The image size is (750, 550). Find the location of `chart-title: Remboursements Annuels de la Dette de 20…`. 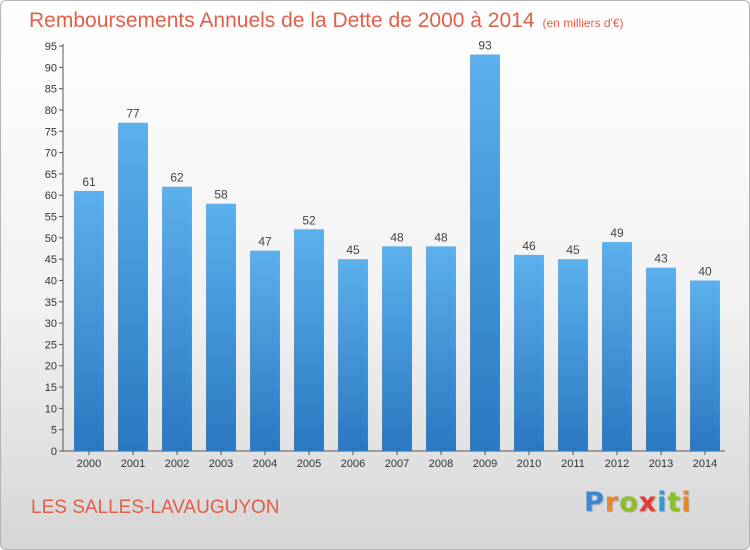

chart-title: Remboursements Annuels de la Dette de 20… is located at coordinates (326, 21).